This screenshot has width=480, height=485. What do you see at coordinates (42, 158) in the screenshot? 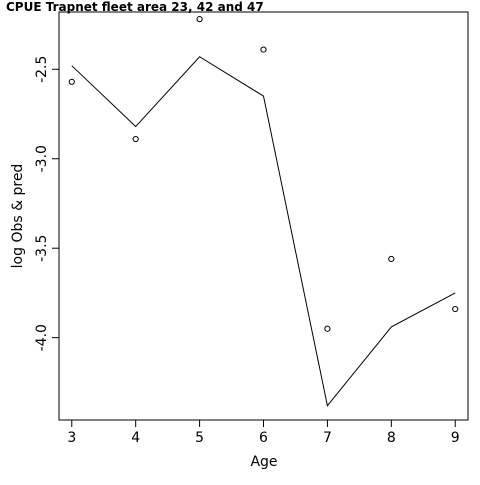
I see `y-tick-label: -3.0` at bounding box center [42, 158].